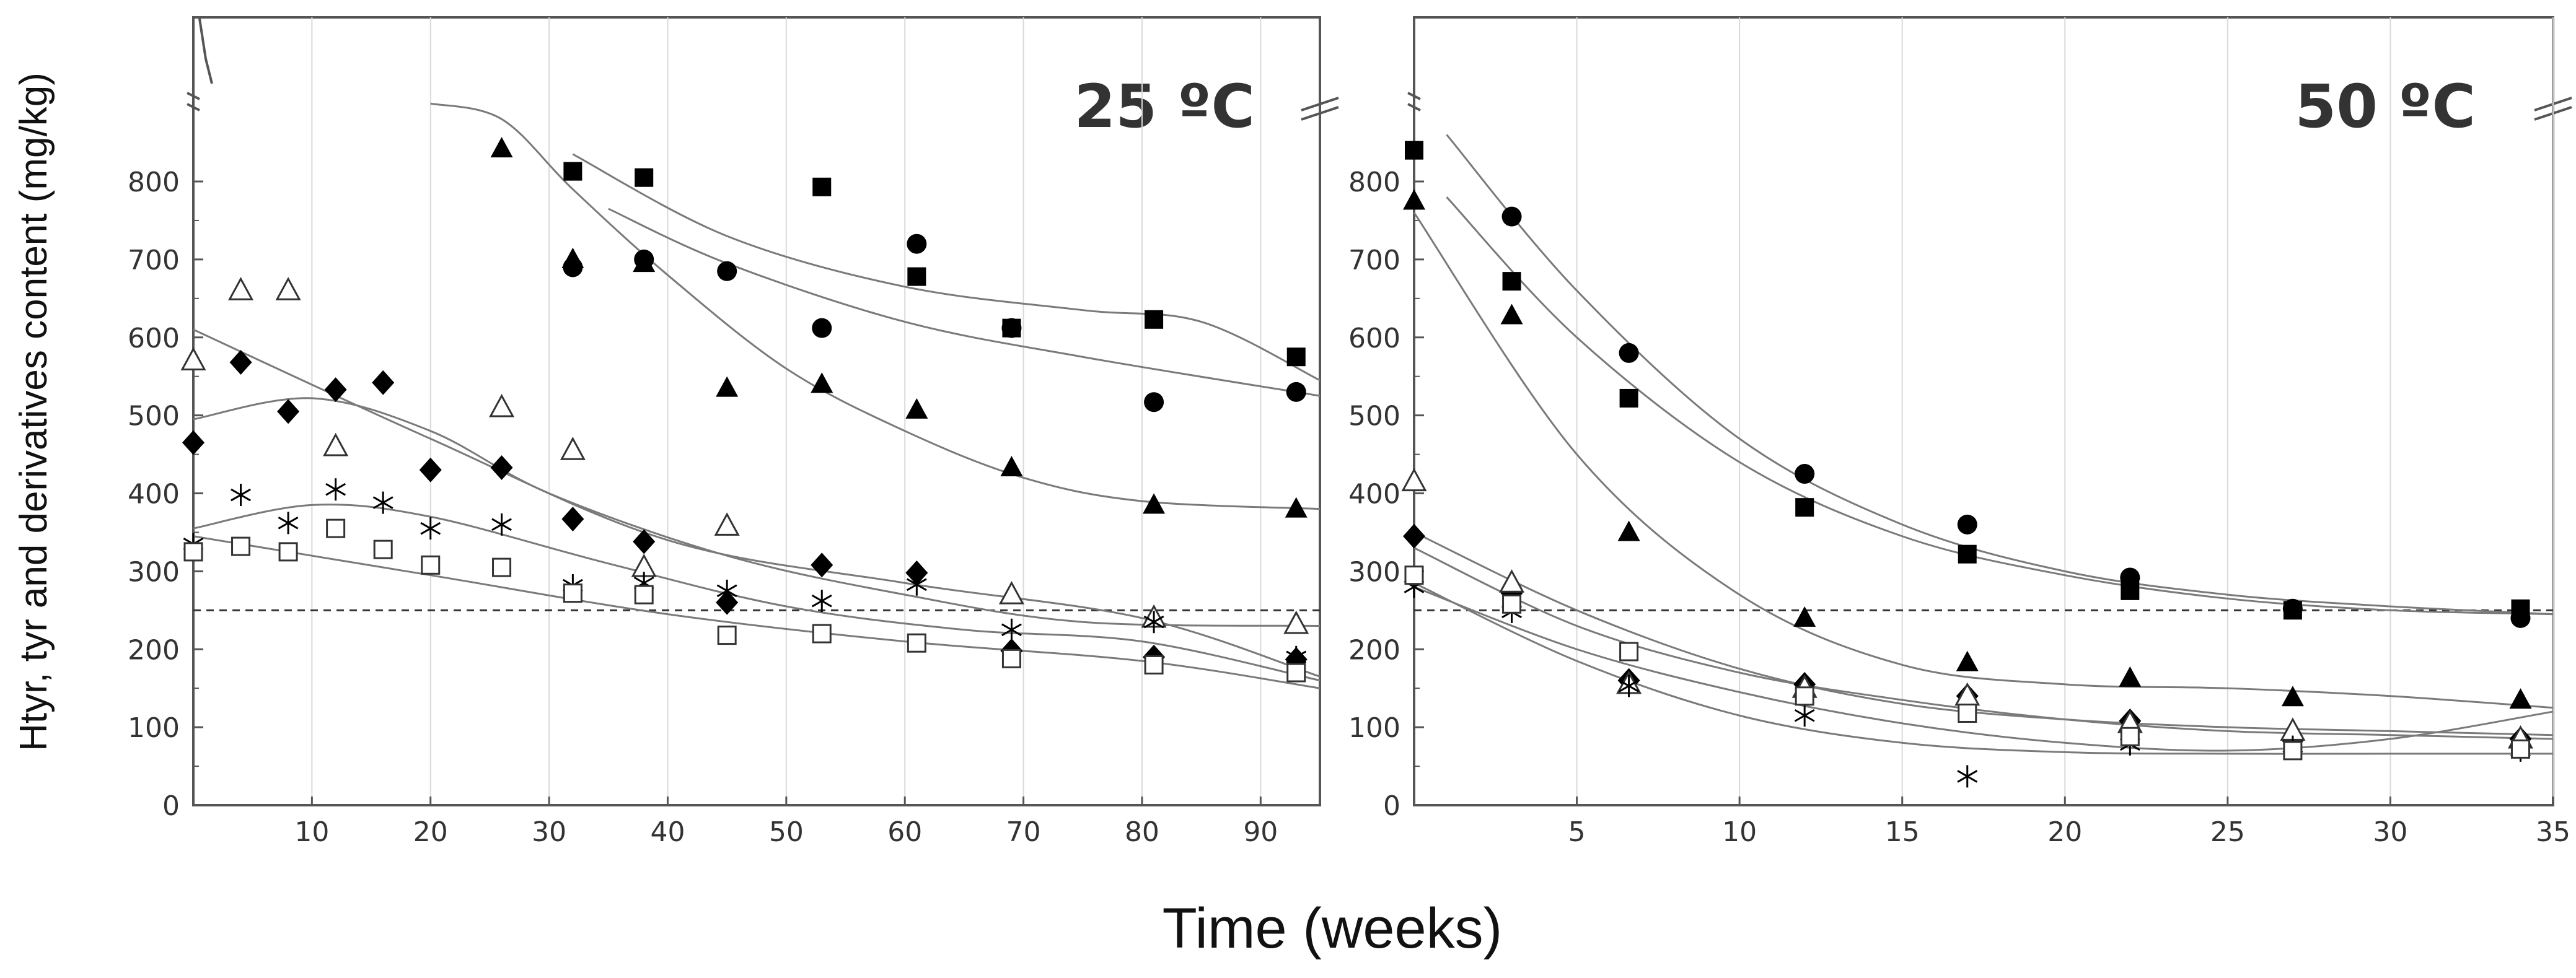 This screenshot has height=978, width=2576. I want to click on fit-curve-50c-open_triangle, so click(1984, 643).